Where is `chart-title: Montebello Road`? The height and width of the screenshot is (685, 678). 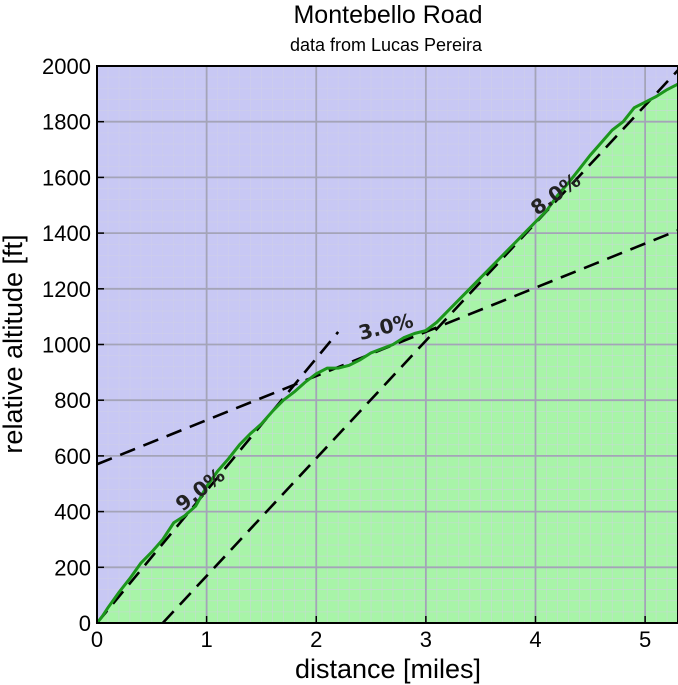
chart-title: Montebello Road is located at coordinates (387, 15).